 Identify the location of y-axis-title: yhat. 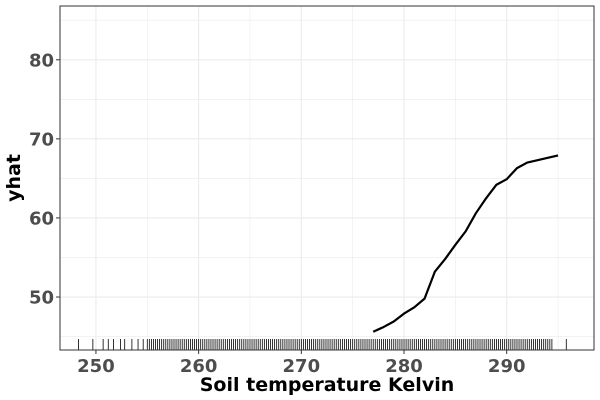
(14, 178).